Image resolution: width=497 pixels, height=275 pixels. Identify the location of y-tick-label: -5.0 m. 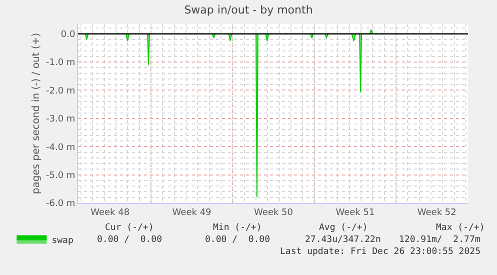
(61, 175).